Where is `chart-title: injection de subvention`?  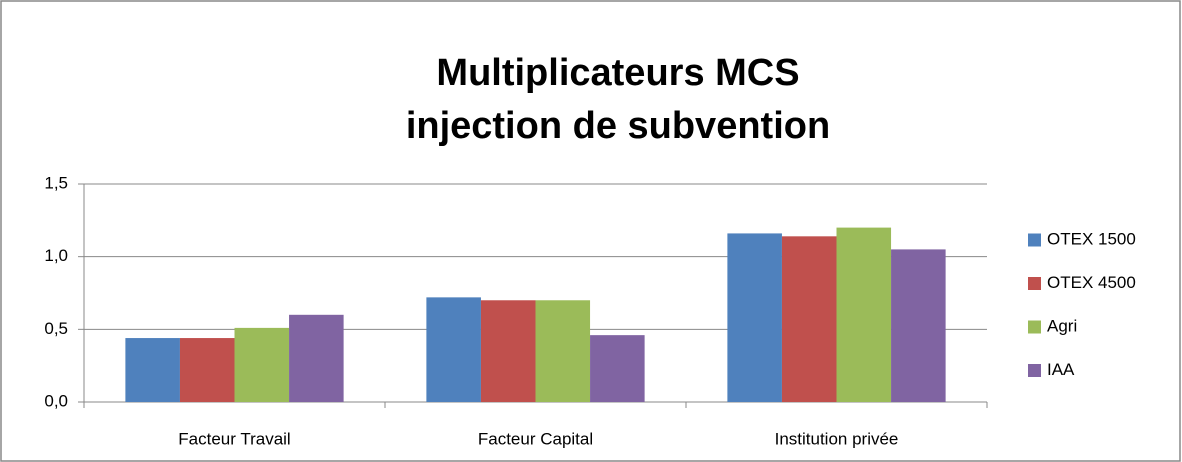
chart-title: injection de subvention is located at coordinates (618, 126).